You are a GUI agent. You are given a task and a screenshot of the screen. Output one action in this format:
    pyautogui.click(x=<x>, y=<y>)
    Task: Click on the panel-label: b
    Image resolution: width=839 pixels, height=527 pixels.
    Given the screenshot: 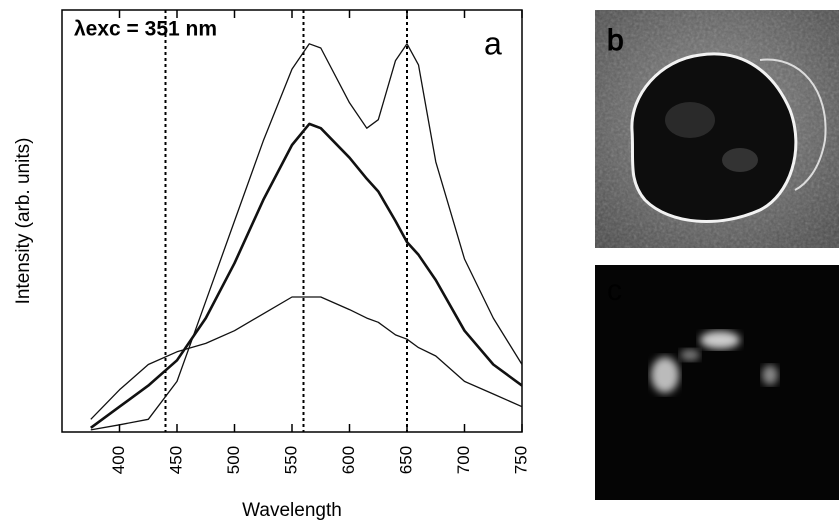 What is the action you would take?
    pyautogui.click(x=615, y=40)
    